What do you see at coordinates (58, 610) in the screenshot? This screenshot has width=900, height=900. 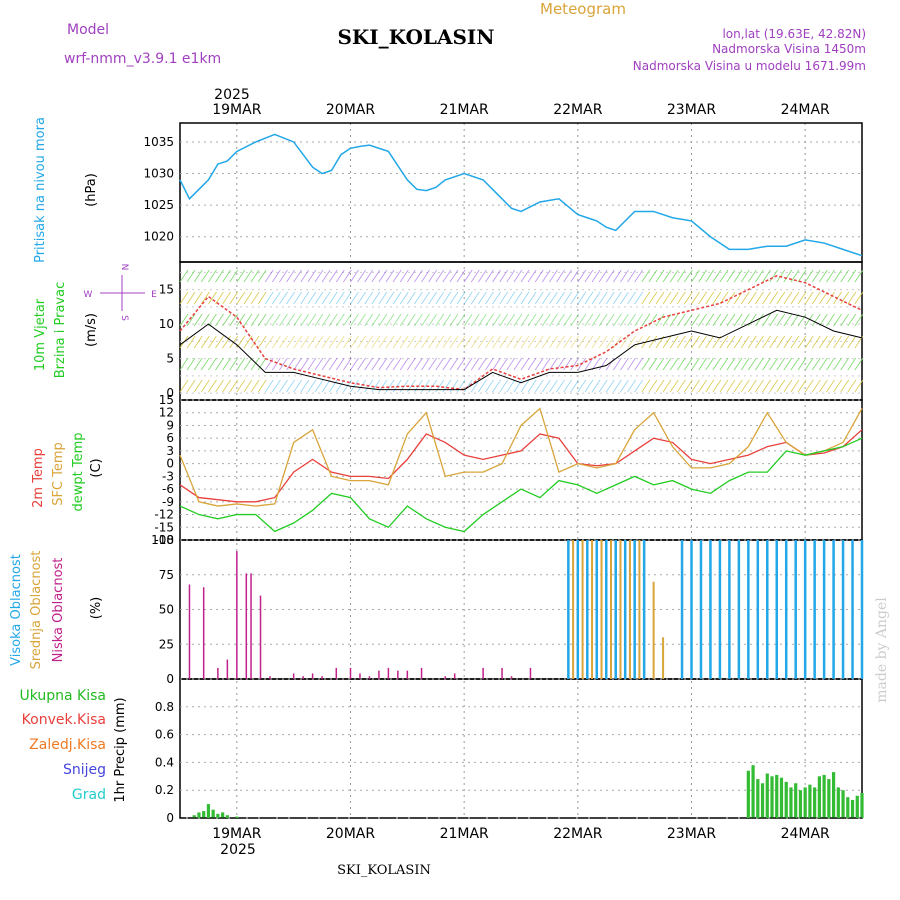 I see `cloud-label-3: Niska Oblacnost` at bounding box center [58, 610].